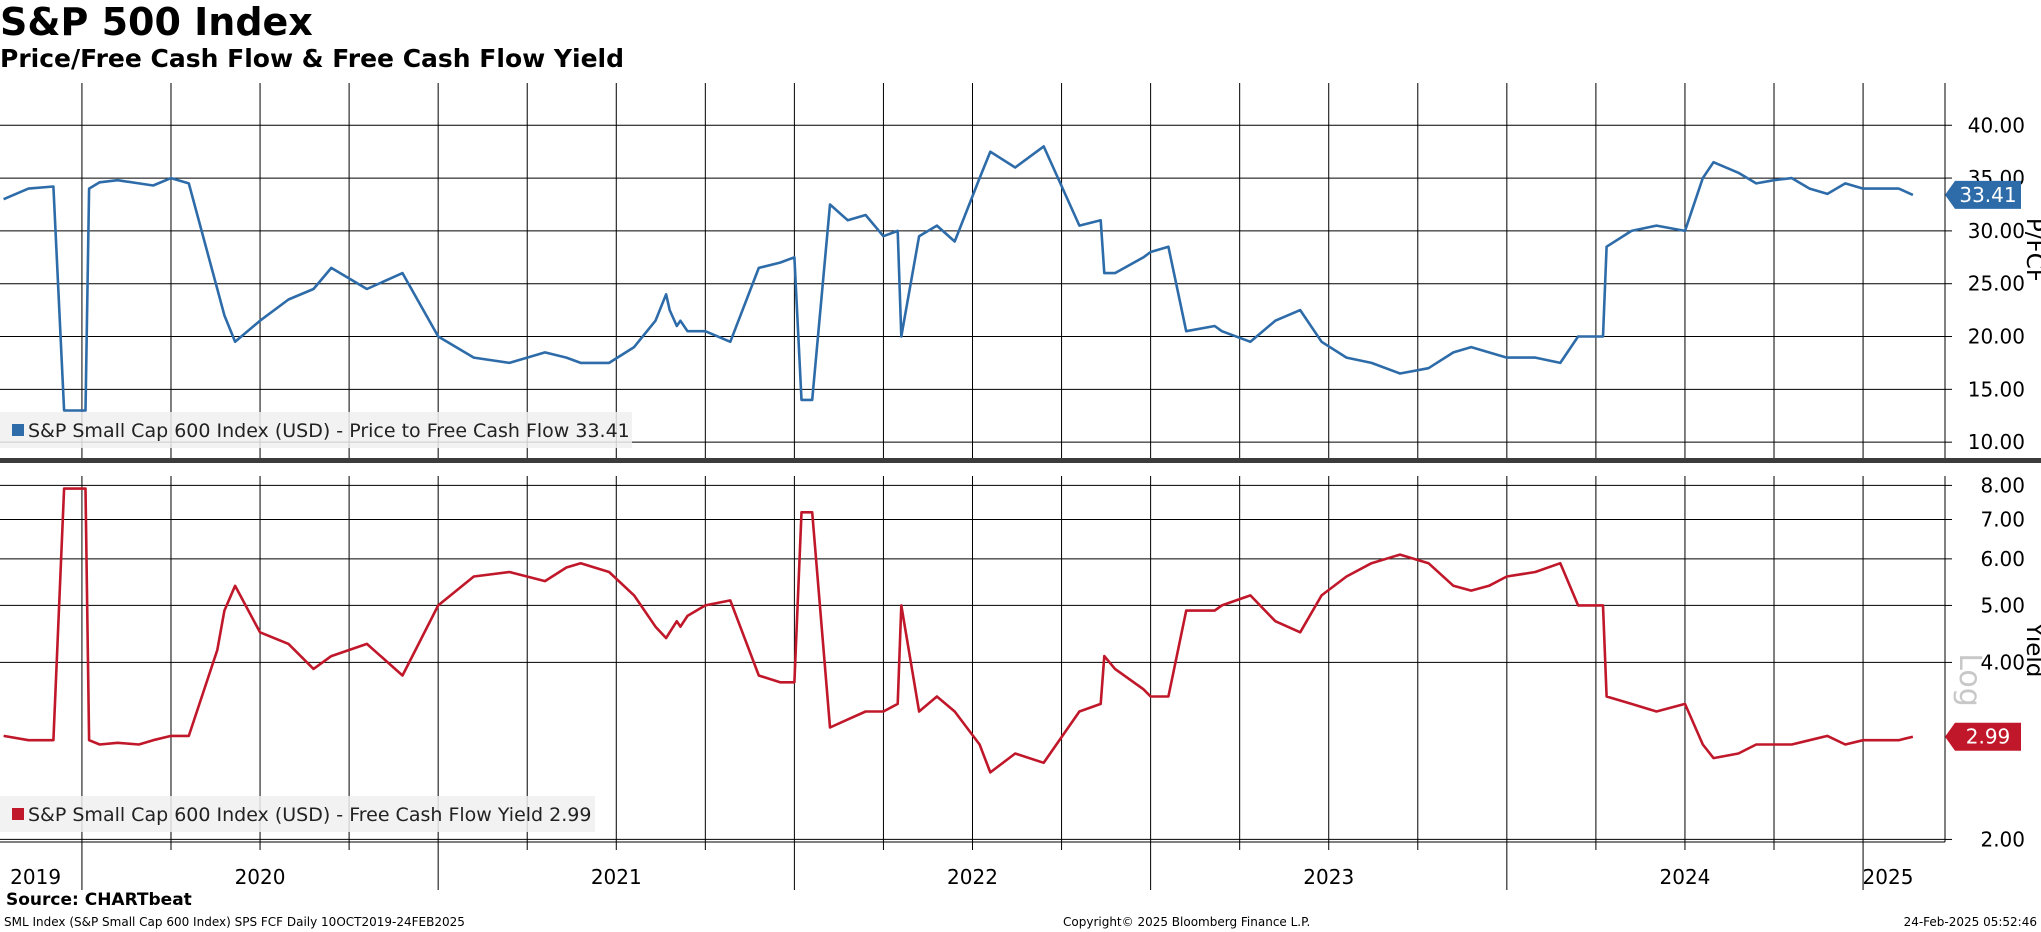 The width and height of the screenshot is (2041, 932). What do you see at coordinates (2002, 605) in the screenshot?
I see `y-tick-label: 5.00` at bounding box center [2002, 605].